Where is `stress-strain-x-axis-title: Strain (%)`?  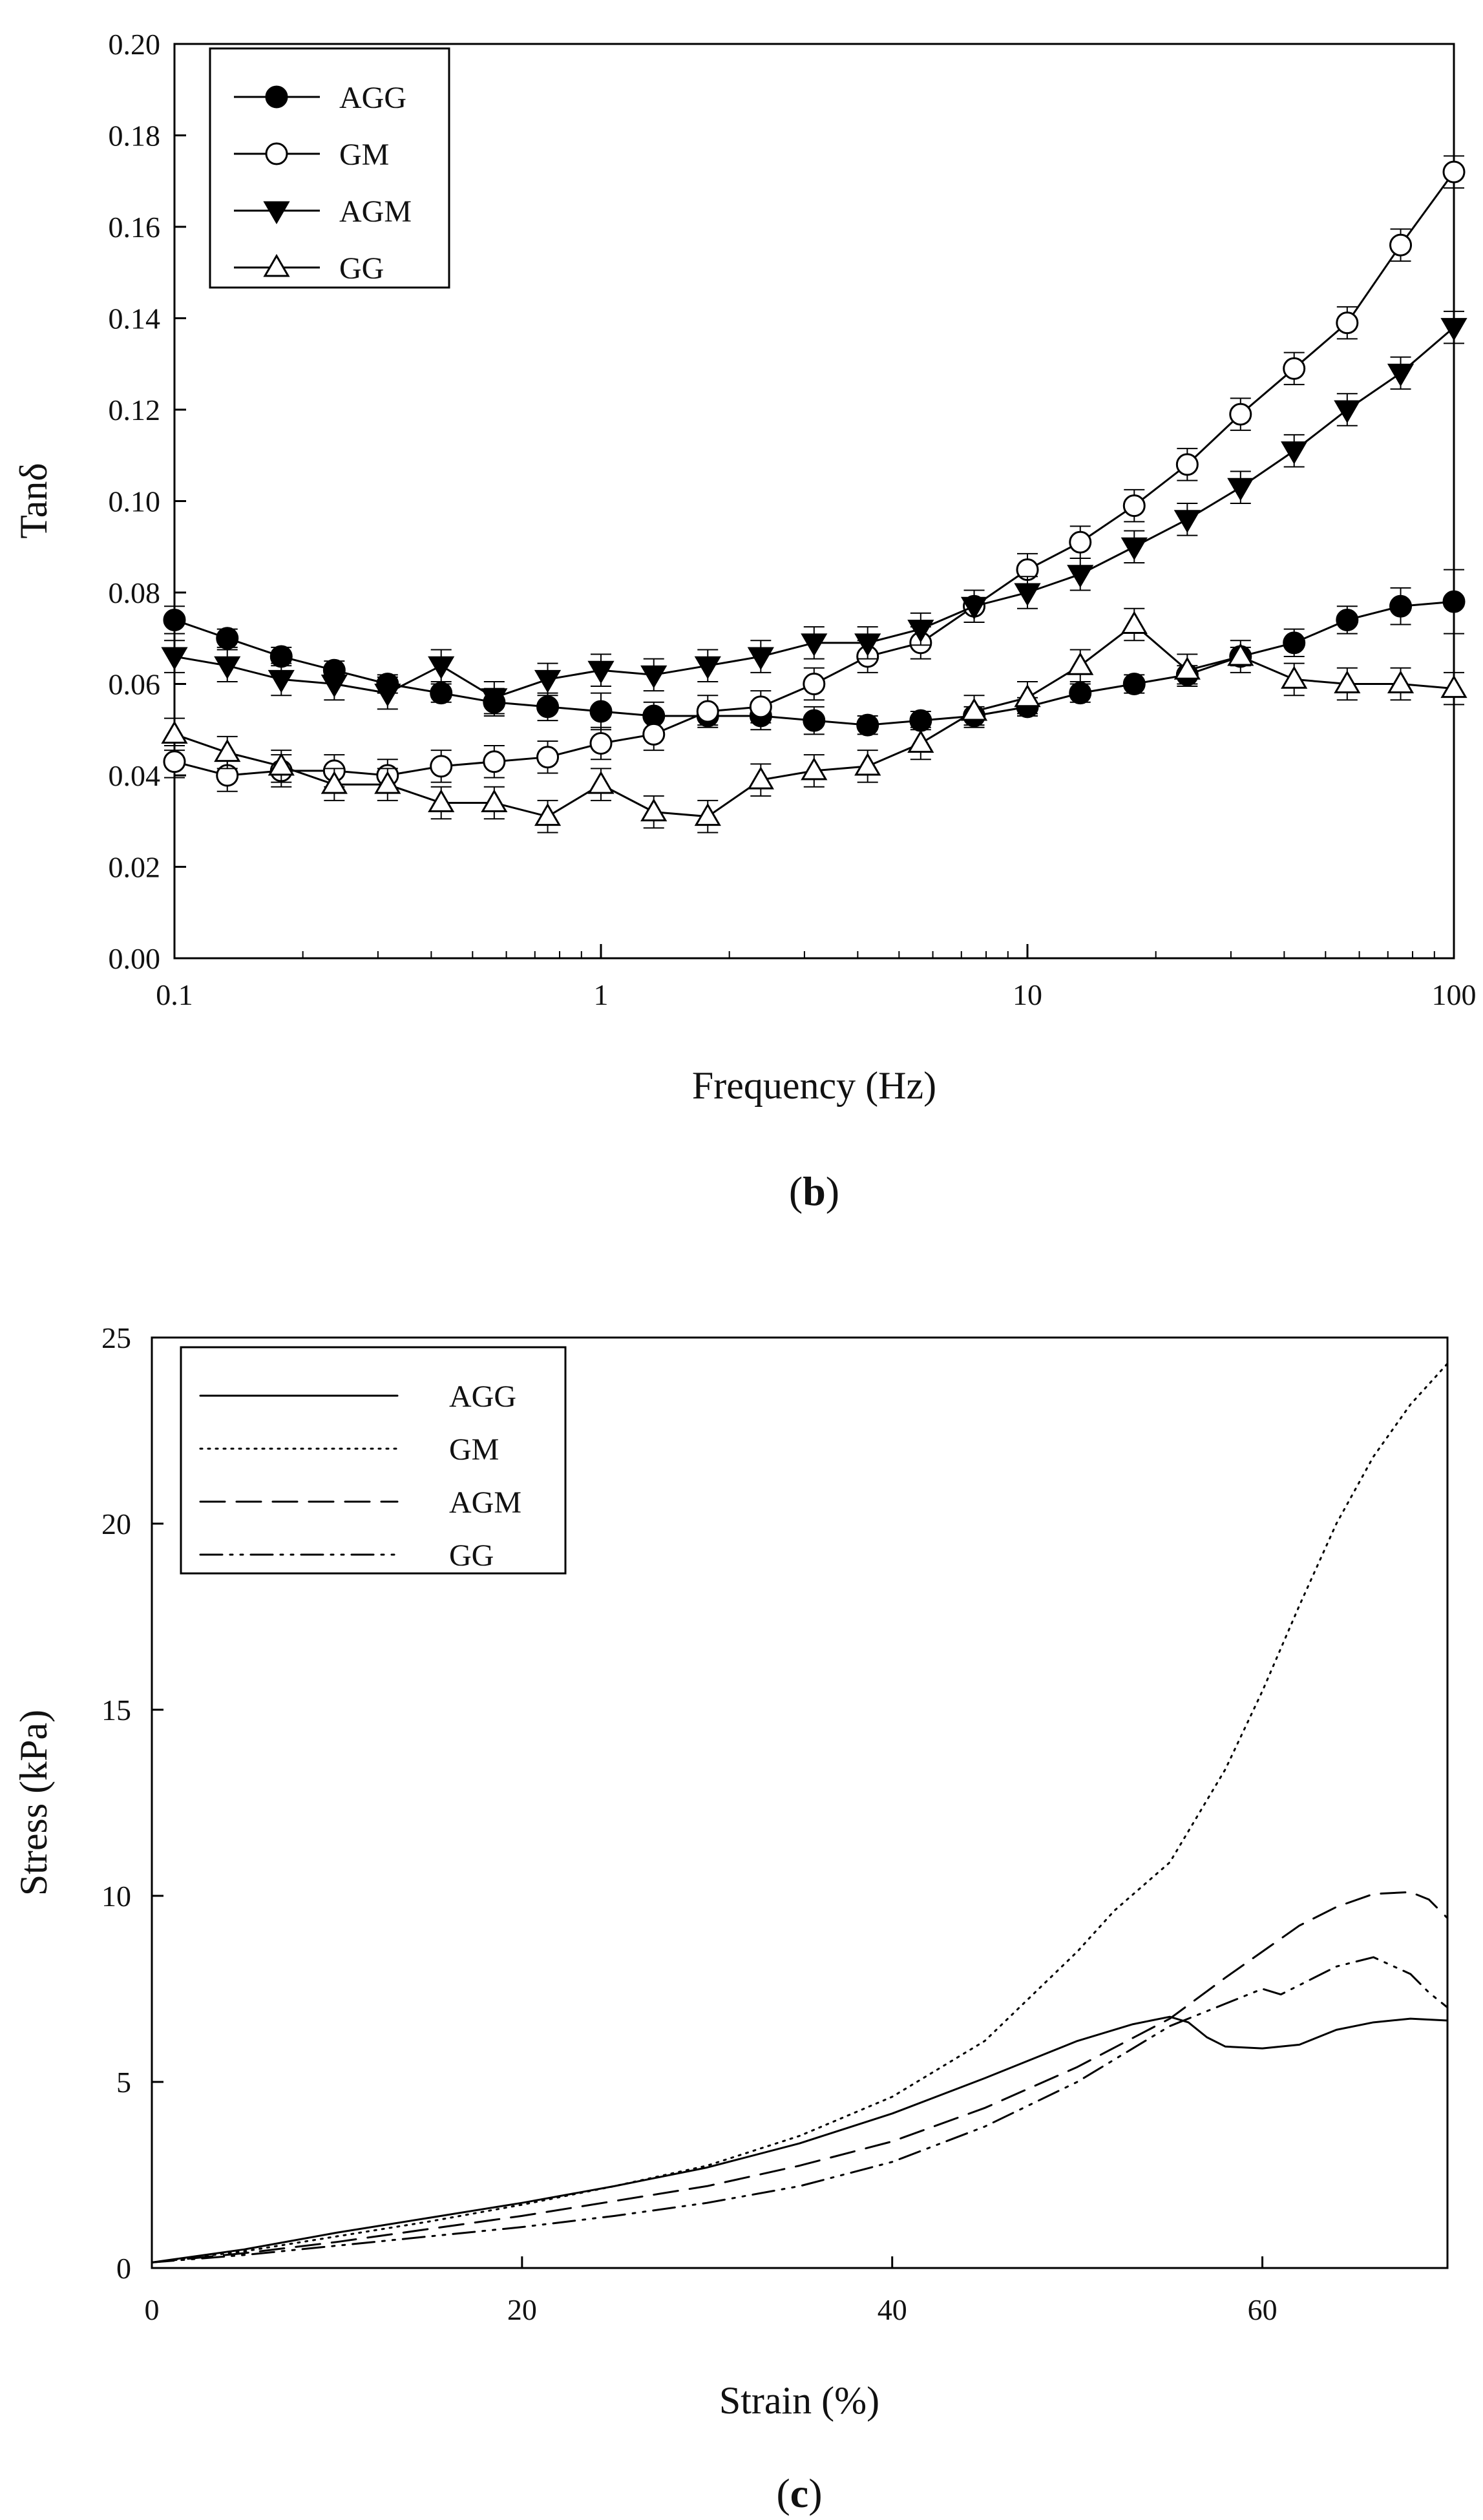
stress-strain-x-axis-title: Strain (%) is located at coordinates (799, 2400).